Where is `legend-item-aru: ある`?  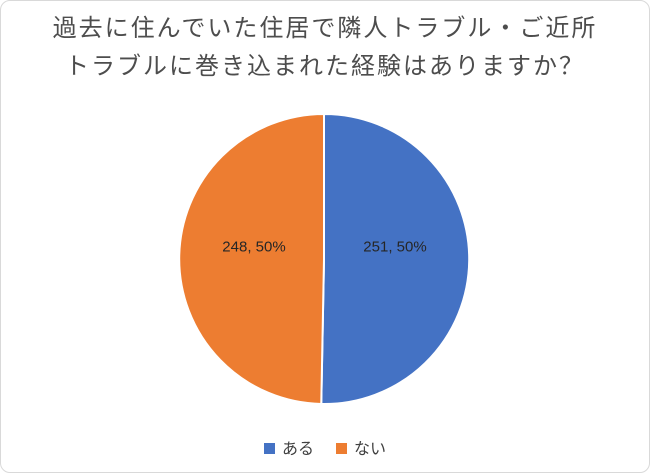
legend-item-aru: ある is located at coordinates (288, 447).